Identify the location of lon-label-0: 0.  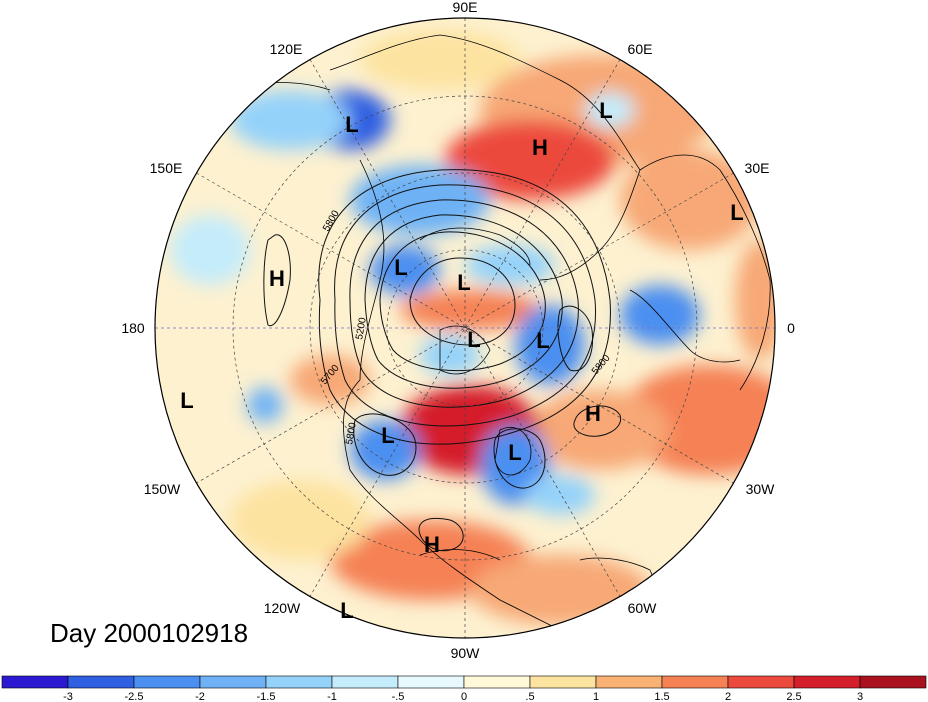
(791, 328).